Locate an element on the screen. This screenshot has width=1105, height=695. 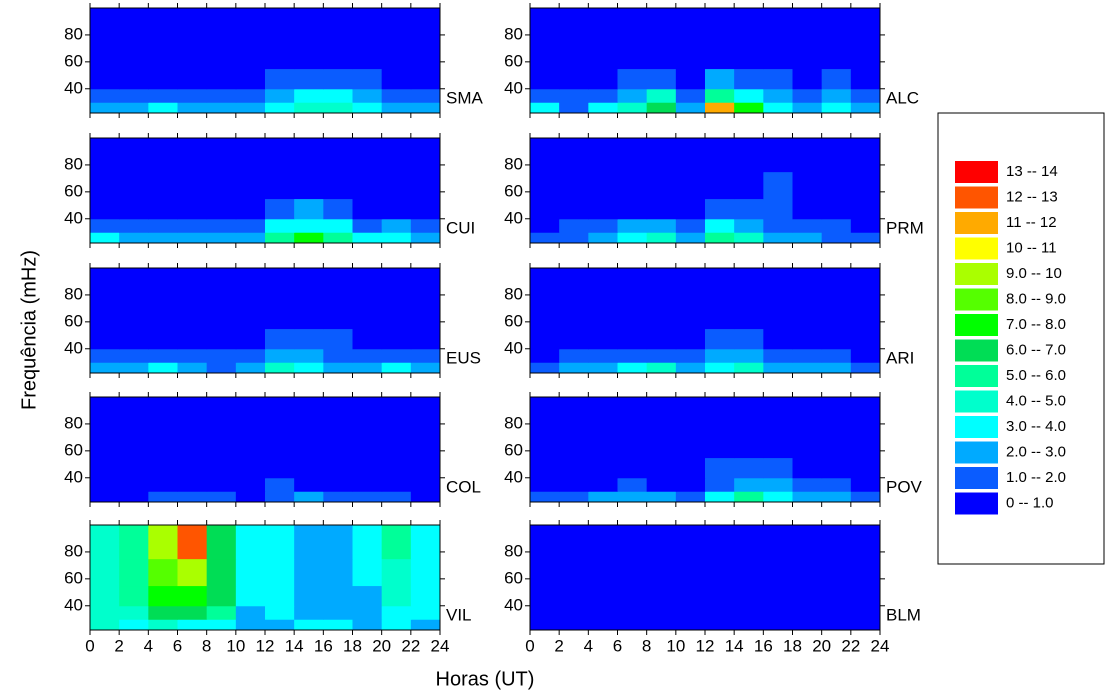
legend-label: 9.0 -- 10 is located at coordinates (1034, 273).